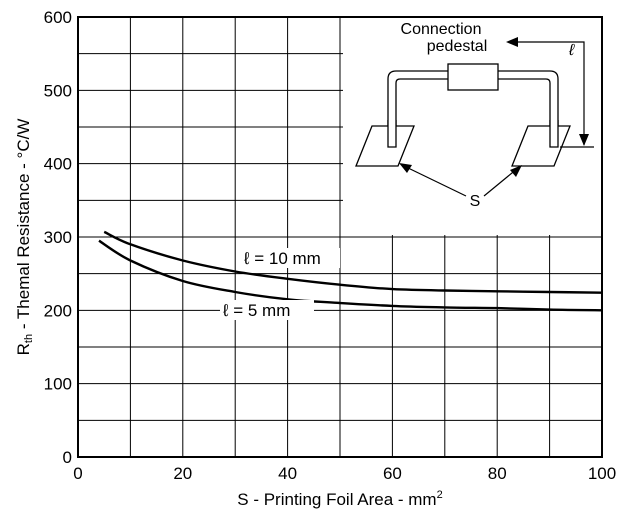 Image resolution: width=631 pixels, height=522 pixels. What do you see at coordinates (405, 168) in the screenshot?
I see `inset-area-arrow-left` at bounding box center [405, 168].